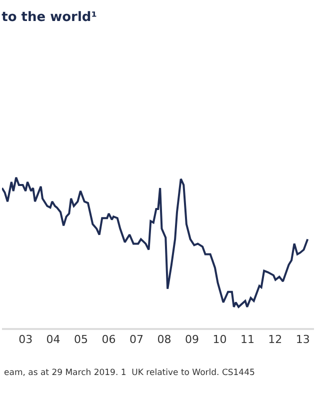 The image size is (324, 400). Describe the element at coordinates (49, 18) in the screenshot. I see `chart-title: to the world¹` at that location.